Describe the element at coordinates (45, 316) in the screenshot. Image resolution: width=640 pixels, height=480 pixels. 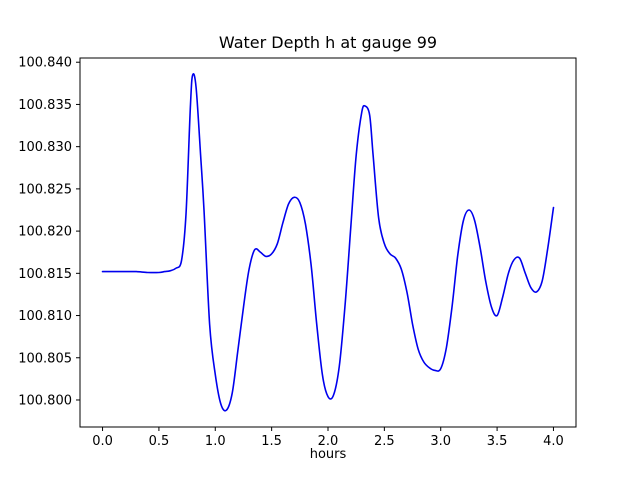
I see `y-tick-label: 100.810` at that location.